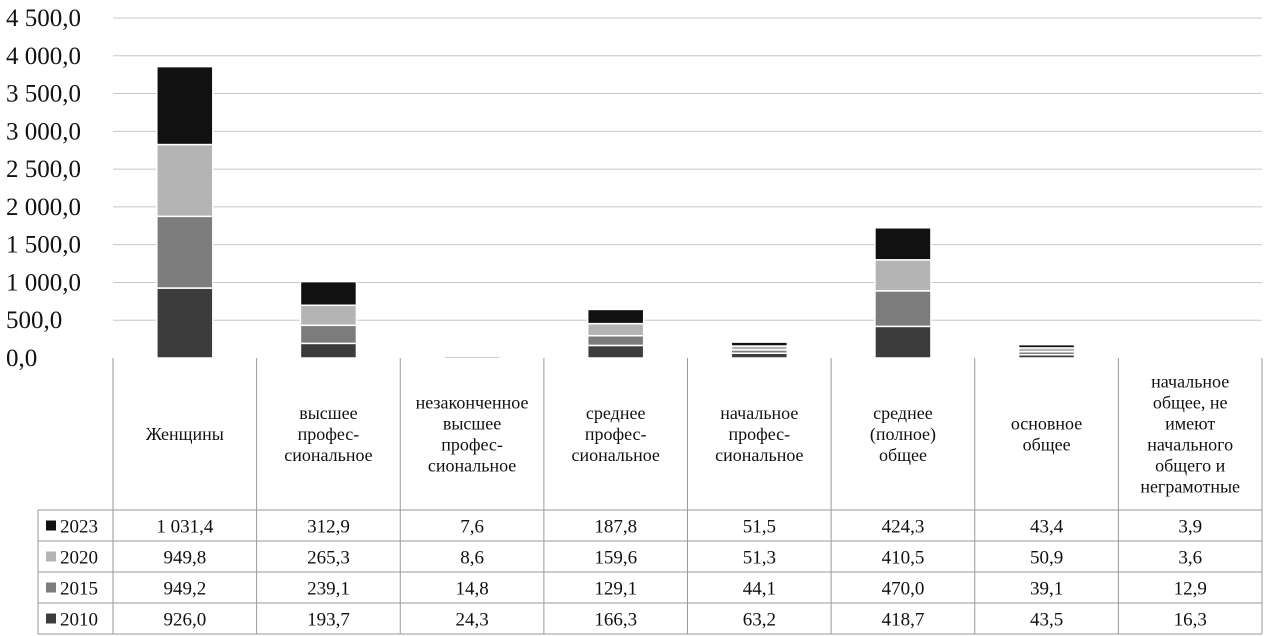  Describe the element at coordinates (51, 556) in the screenshot. I see `legend-key-2020` at that location.